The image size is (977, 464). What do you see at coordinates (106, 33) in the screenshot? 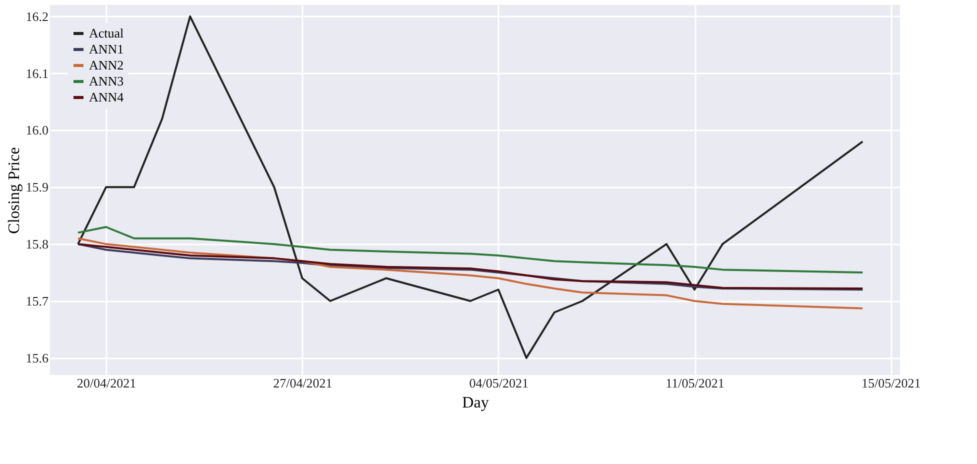
I see `legend-label: Actual` at bounding box center [106, 33].